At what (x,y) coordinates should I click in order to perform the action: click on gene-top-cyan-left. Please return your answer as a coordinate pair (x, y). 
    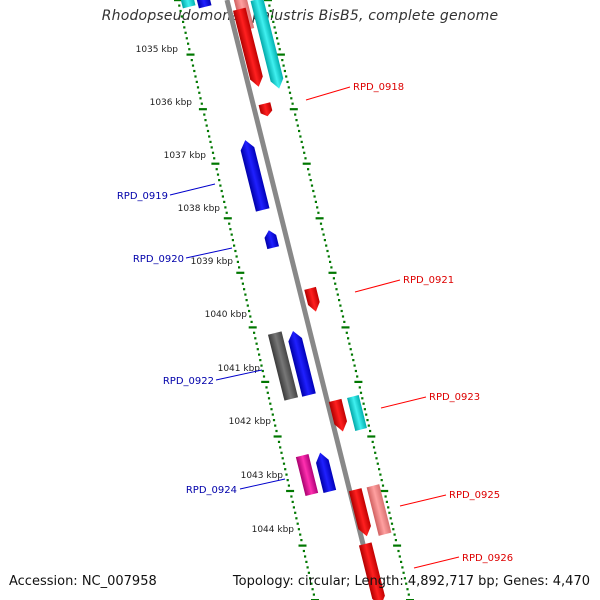
    Looking at the image, I should click on (188, 4).